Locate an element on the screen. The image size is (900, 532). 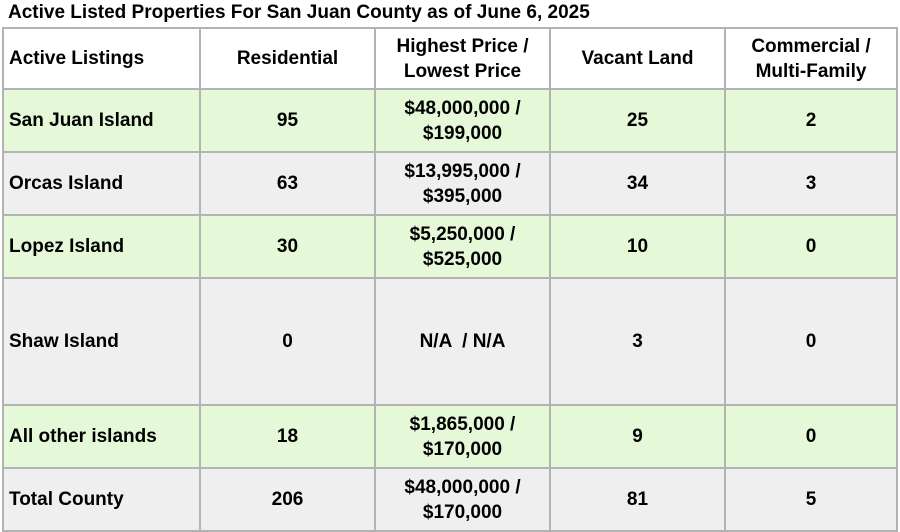
price-cell: $48,000,000 / $170,000 is located at coordinates (462, 499).